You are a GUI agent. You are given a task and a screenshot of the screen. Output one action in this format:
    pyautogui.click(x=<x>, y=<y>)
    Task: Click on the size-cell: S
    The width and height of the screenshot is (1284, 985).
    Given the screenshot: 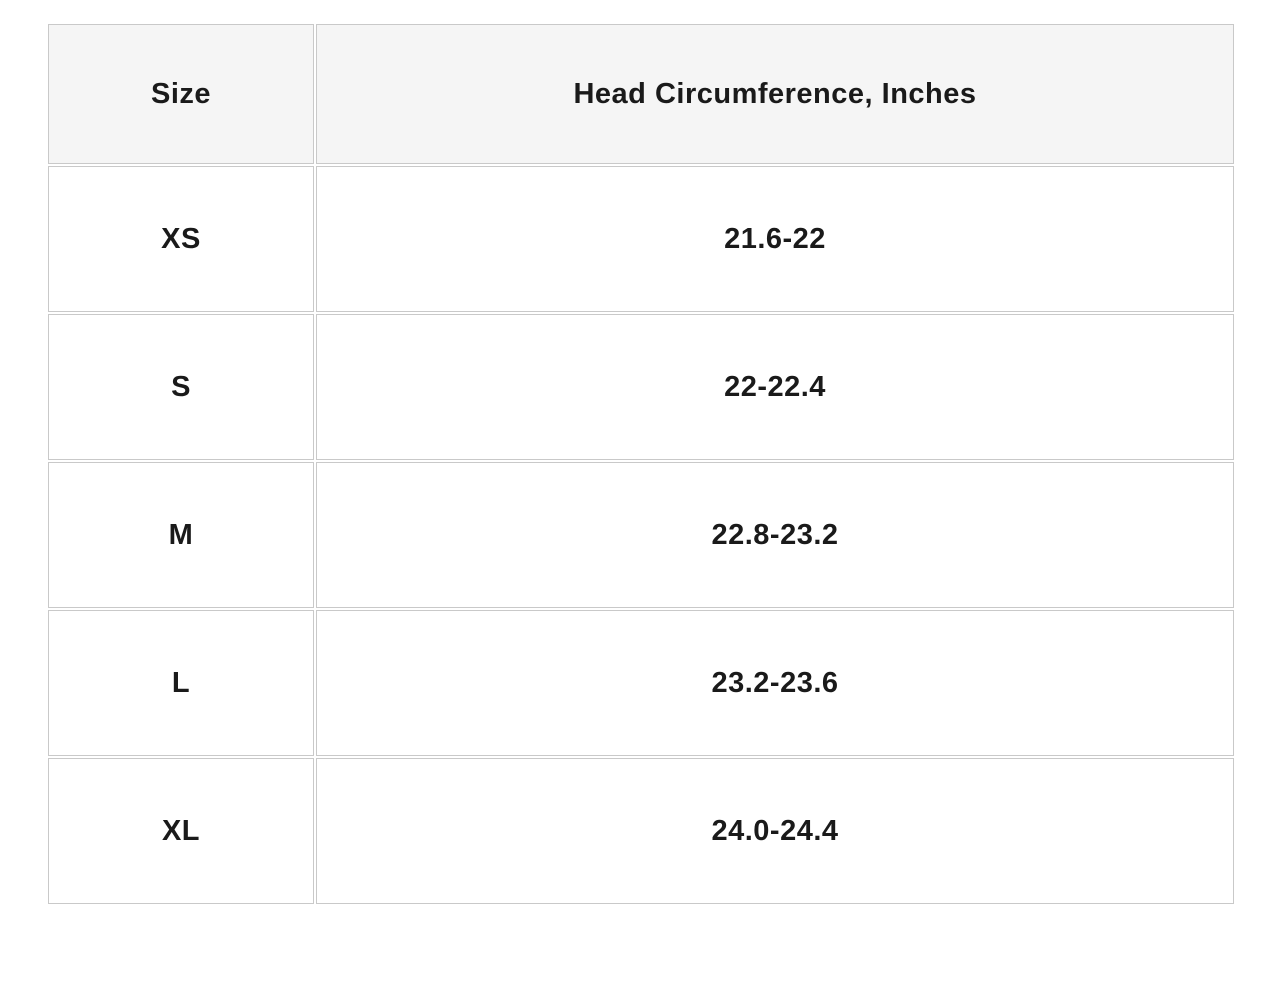 What is the action you would take?
    pyautogui.click(x=181, y=387)
    